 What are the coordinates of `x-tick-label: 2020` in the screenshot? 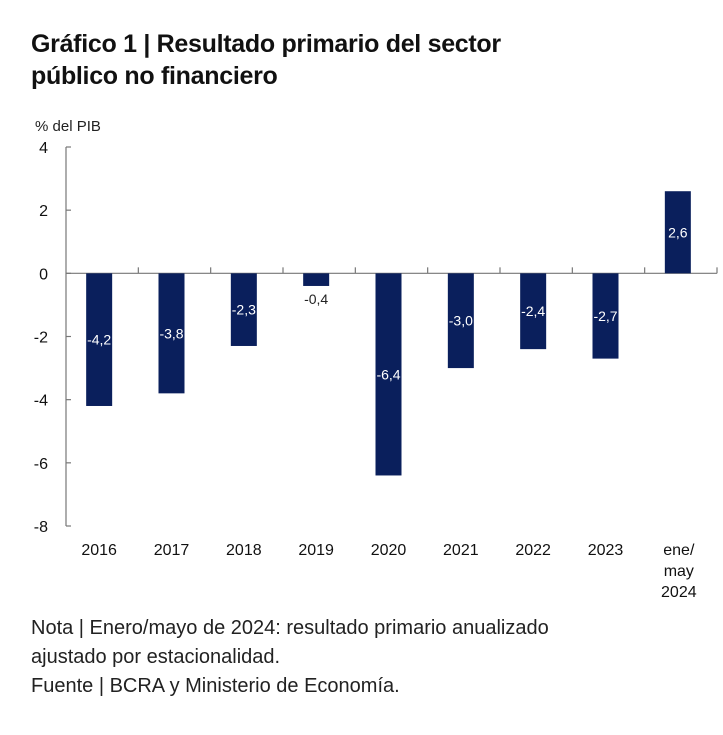 It's located at (389, 550).